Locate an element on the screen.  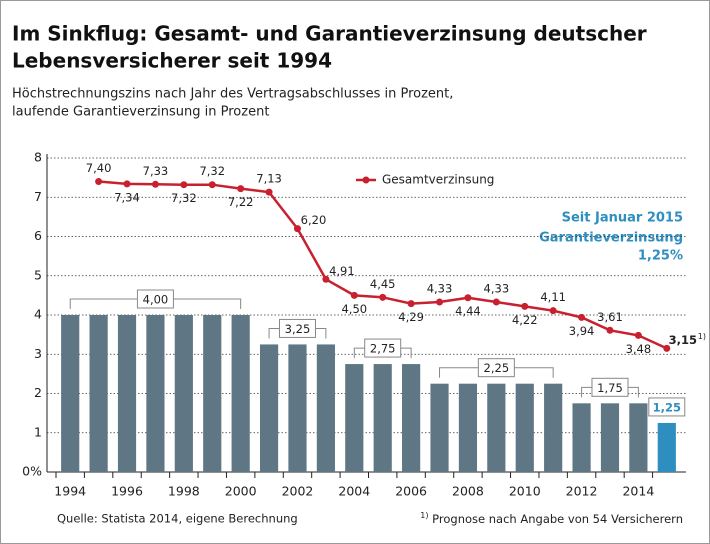
subtitle: laufende Garantieverzinsung in Prozent is located at coordinates (140, 112).